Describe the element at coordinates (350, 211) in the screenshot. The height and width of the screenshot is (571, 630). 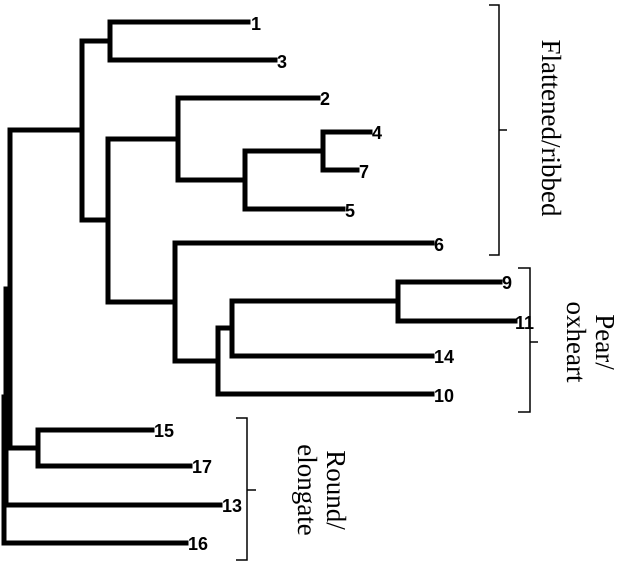
I see `leaf-label: 5` at that location.